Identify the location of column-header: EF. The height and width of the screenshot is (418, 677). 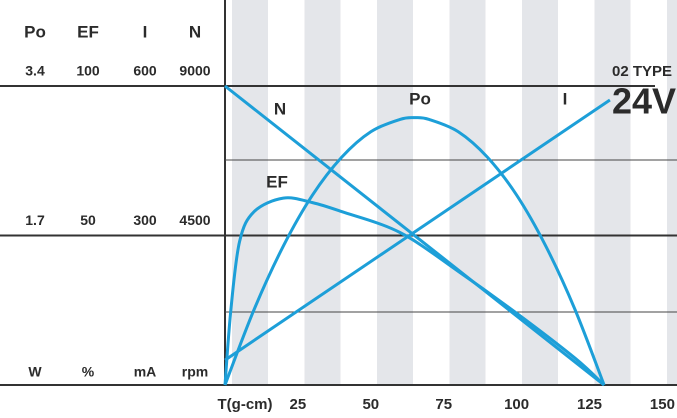
(88, 31).